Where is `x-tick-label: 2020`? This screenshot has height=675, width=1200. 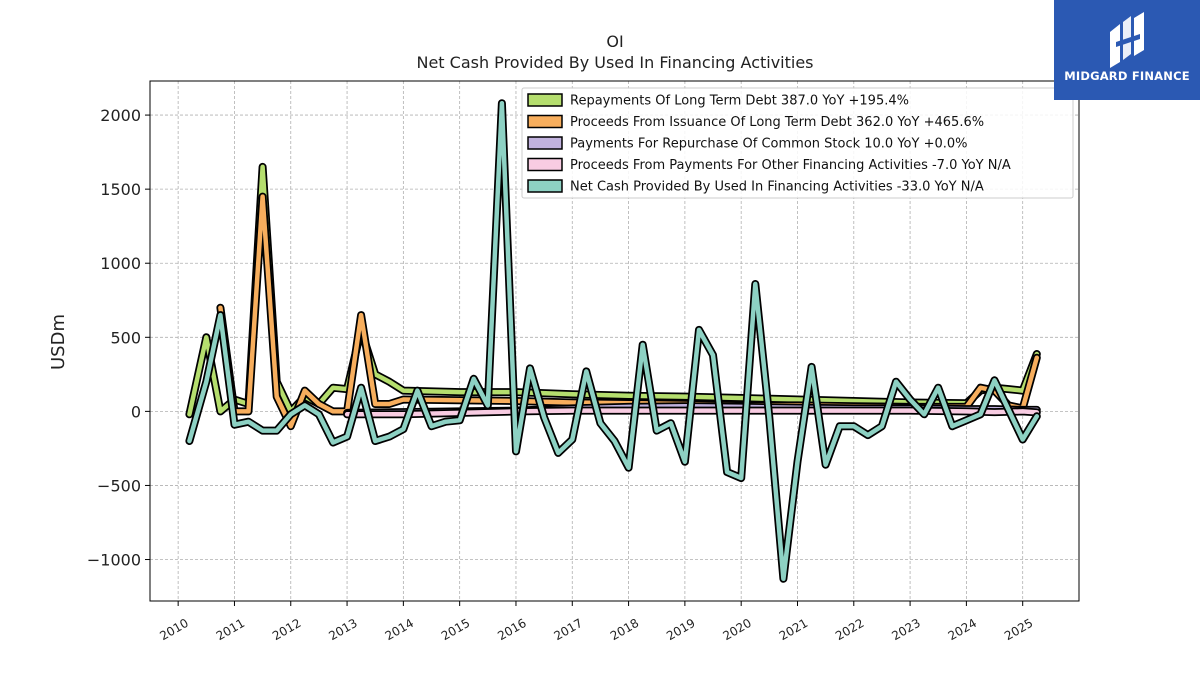
x-tick-label: 2020 is located at coordinates (736, 629).